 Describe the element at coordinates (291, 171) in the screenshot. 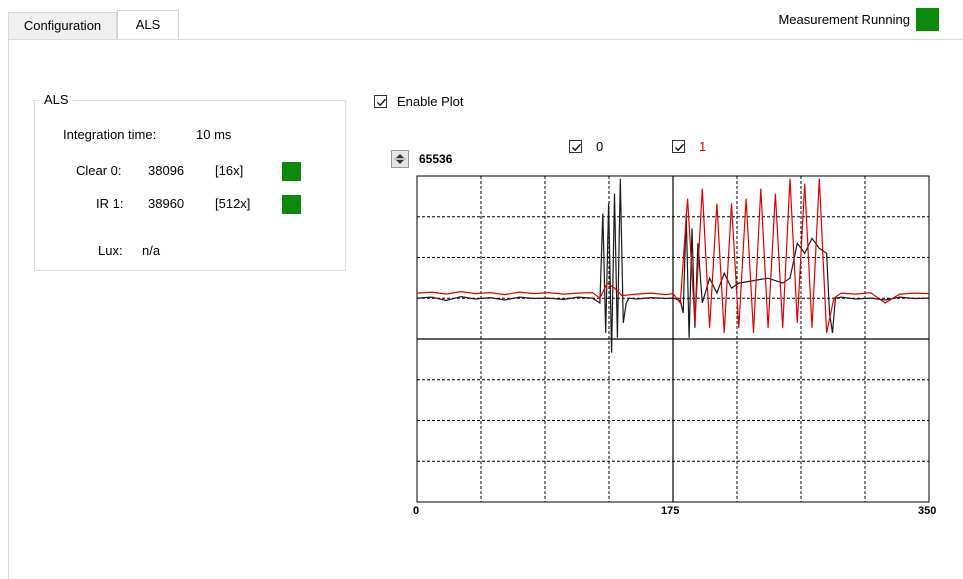

I see `clear-channel-indicator` at that location.